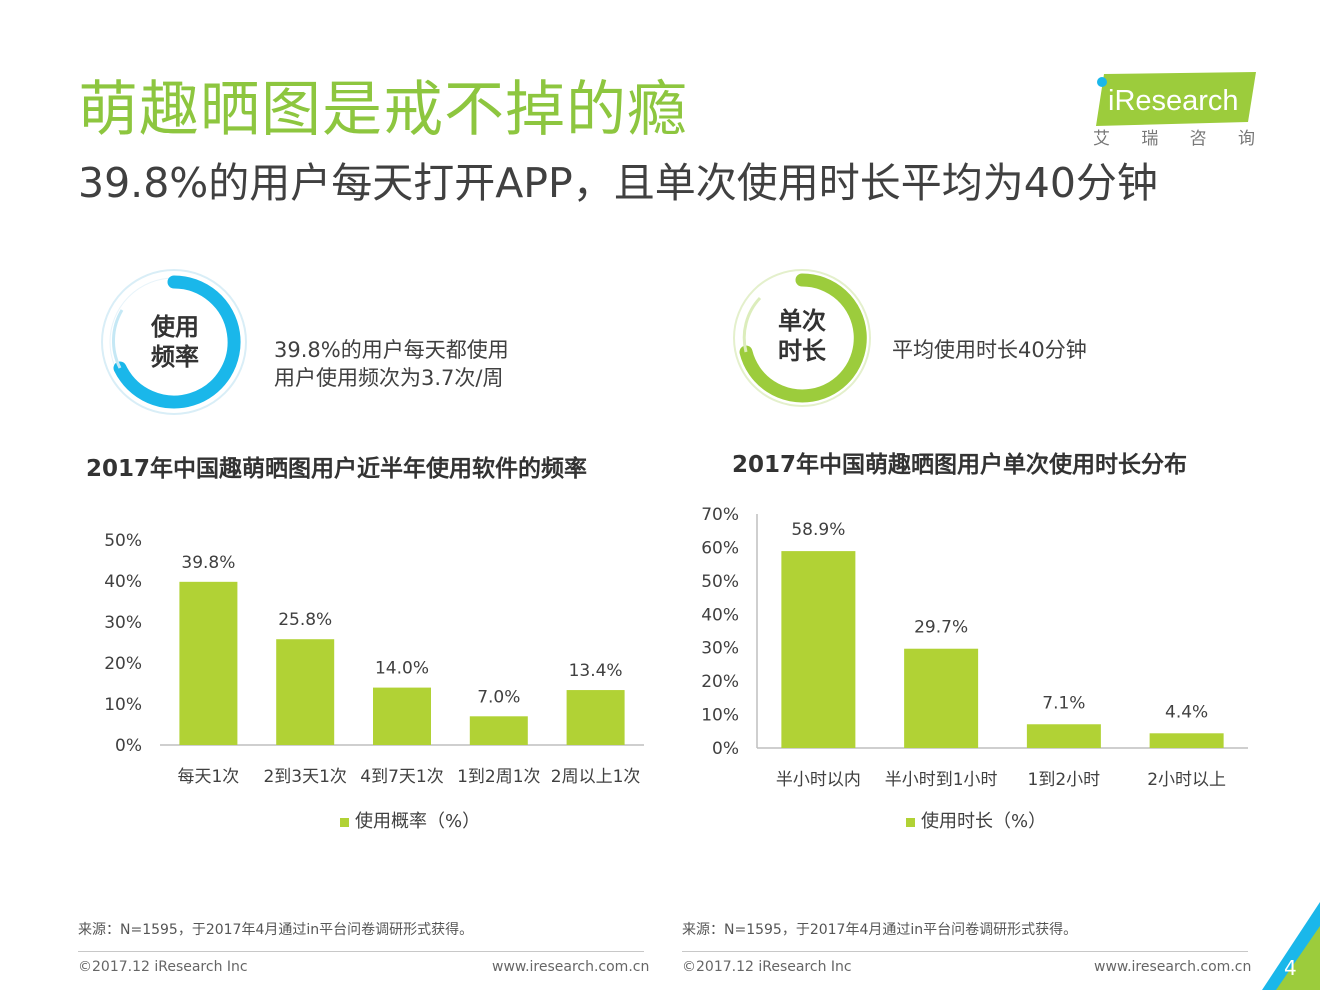 This screenshot has width=1320, height=990. Describe the element at coordinates (1246, 139) in the screenshot. I see `logo-cn-char: 询` at that location.